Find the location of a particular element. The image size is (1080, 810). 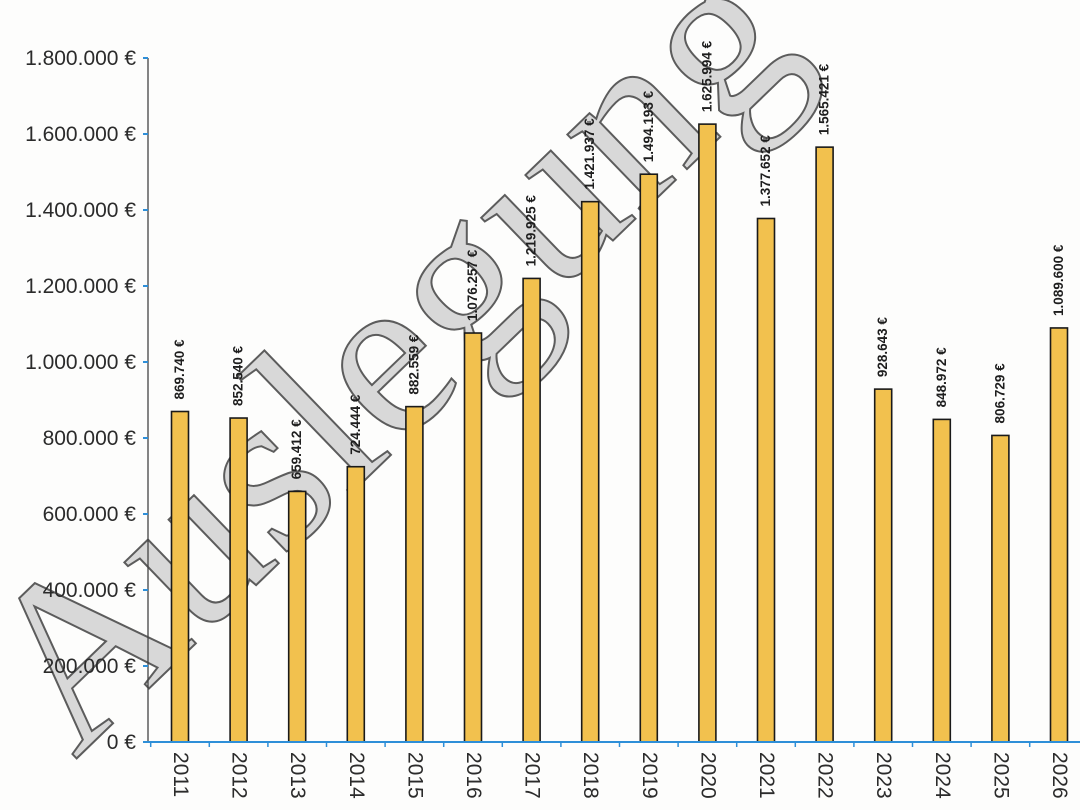

y-tick-label: 400.000 € is located at coordinates (90, 590).